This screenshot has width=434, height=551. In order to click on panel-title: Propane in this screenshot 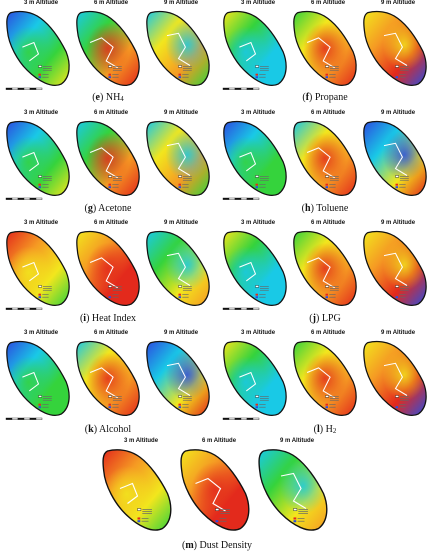, I will do `click(331, 97)`.